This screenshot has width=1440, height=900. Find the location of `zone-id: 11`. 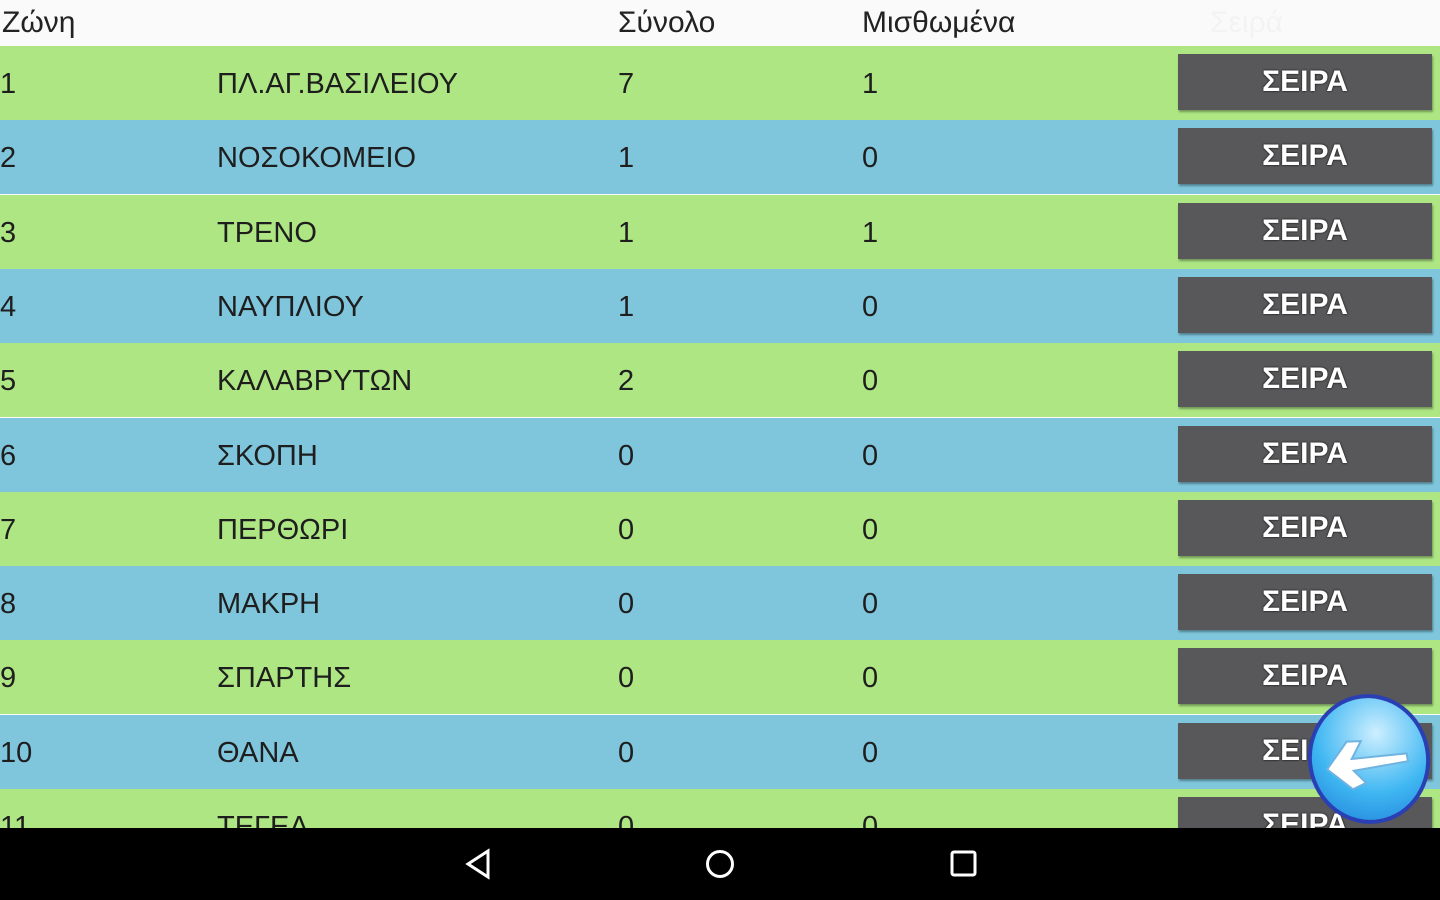

zone-id: 11 is located at coordinates (15, 819).